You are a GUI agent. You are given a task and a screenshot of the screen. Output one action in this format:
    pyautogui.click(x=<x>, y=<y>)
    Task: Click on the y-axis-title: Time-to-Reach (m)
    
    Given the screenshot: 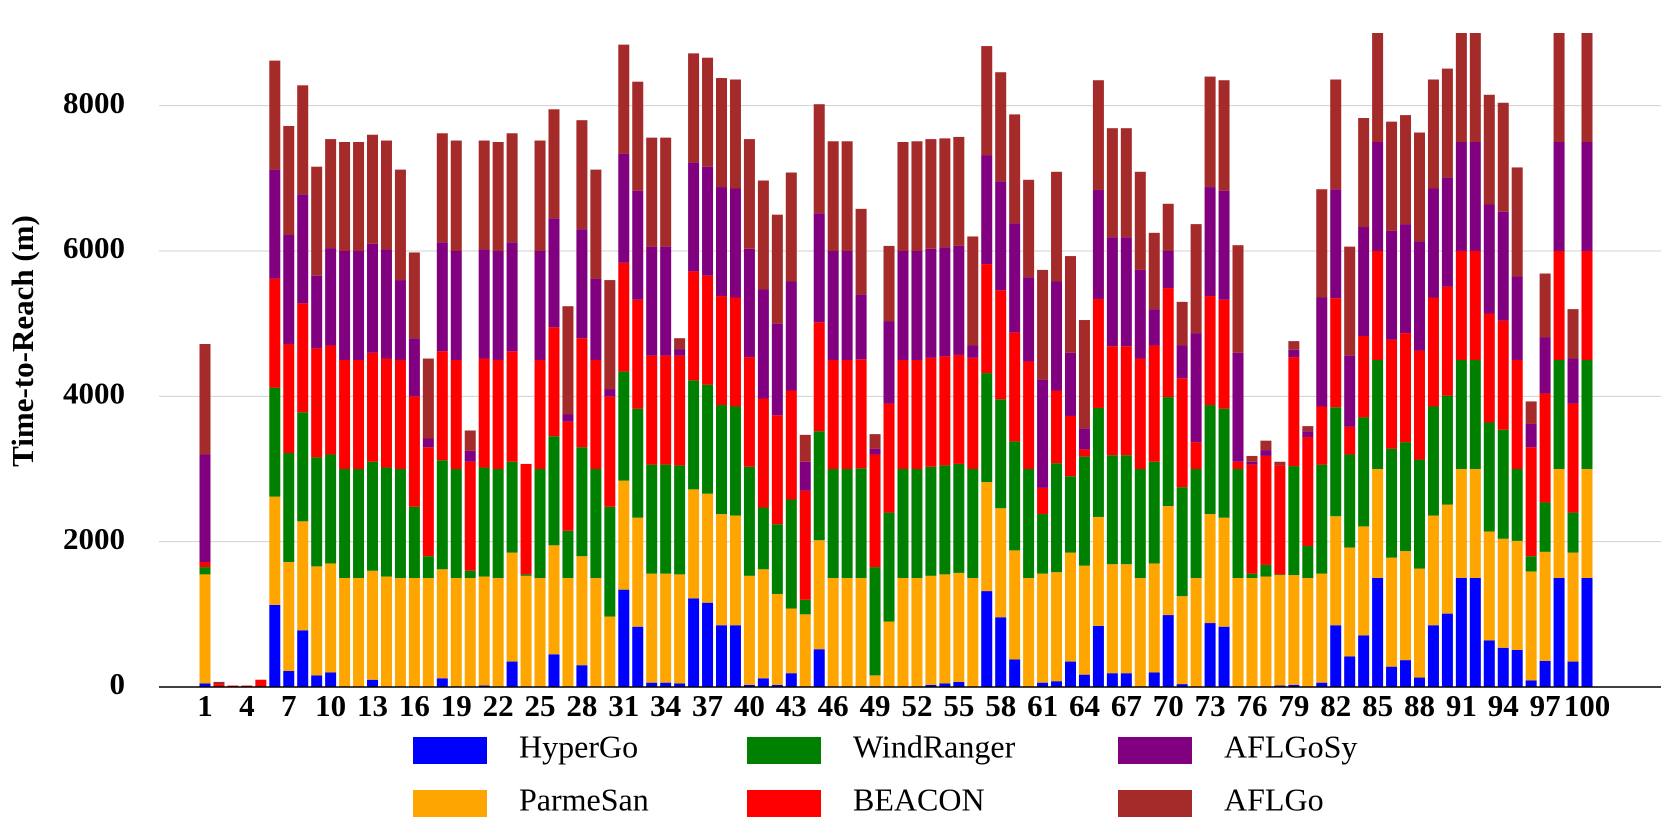 What is the action you would take?
    pyautogui.click(x=22, y=341)
    